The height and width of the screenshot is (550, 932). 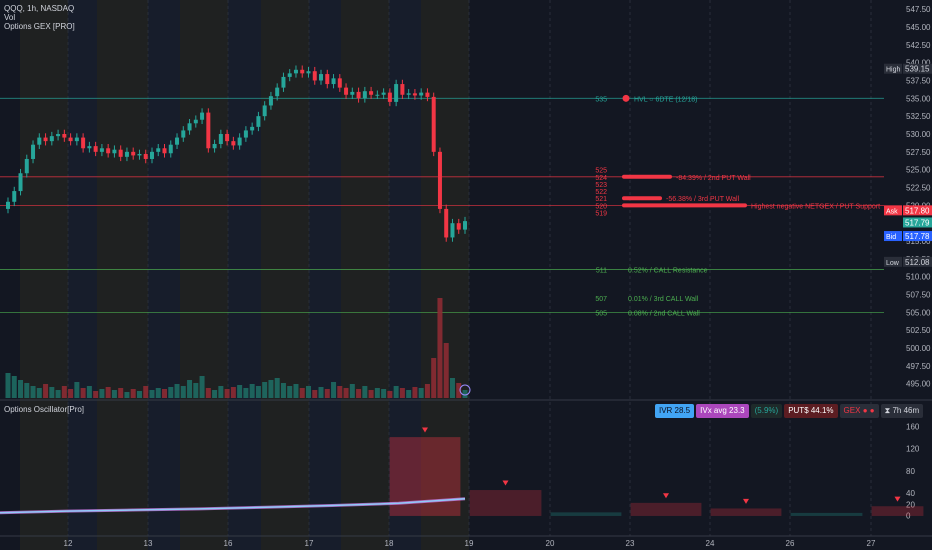 I want to click on osc-y-tick: 20, so click(x=910, y=504).